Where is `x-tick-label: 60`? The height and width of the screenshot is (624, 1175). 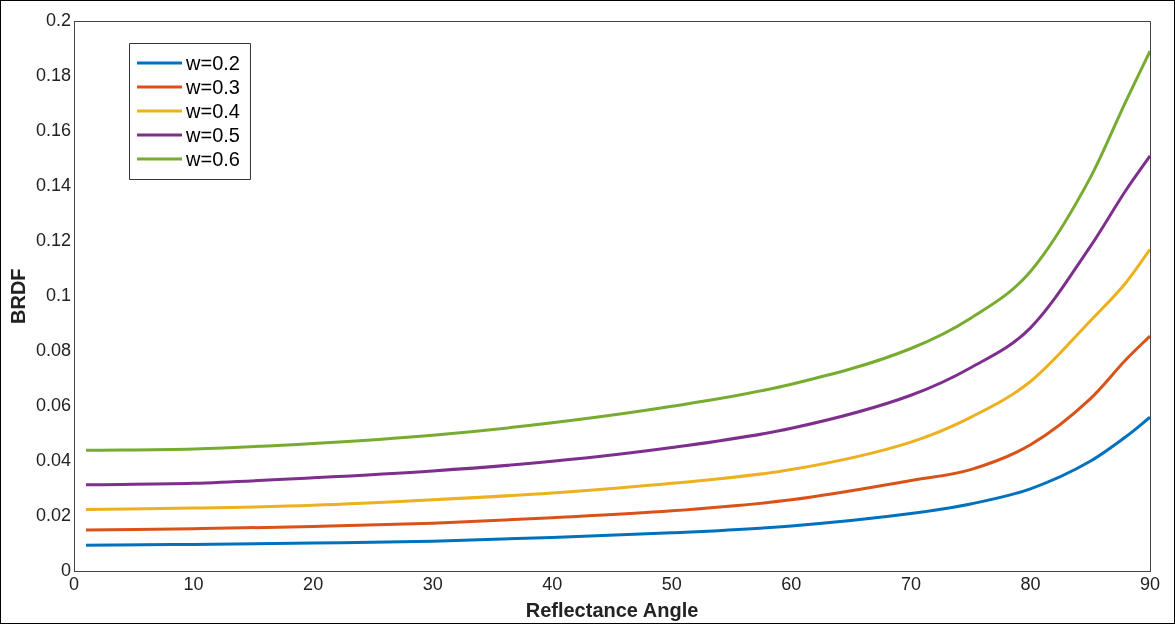
x-tick-label: 60 is located at coordinates (791, 584).